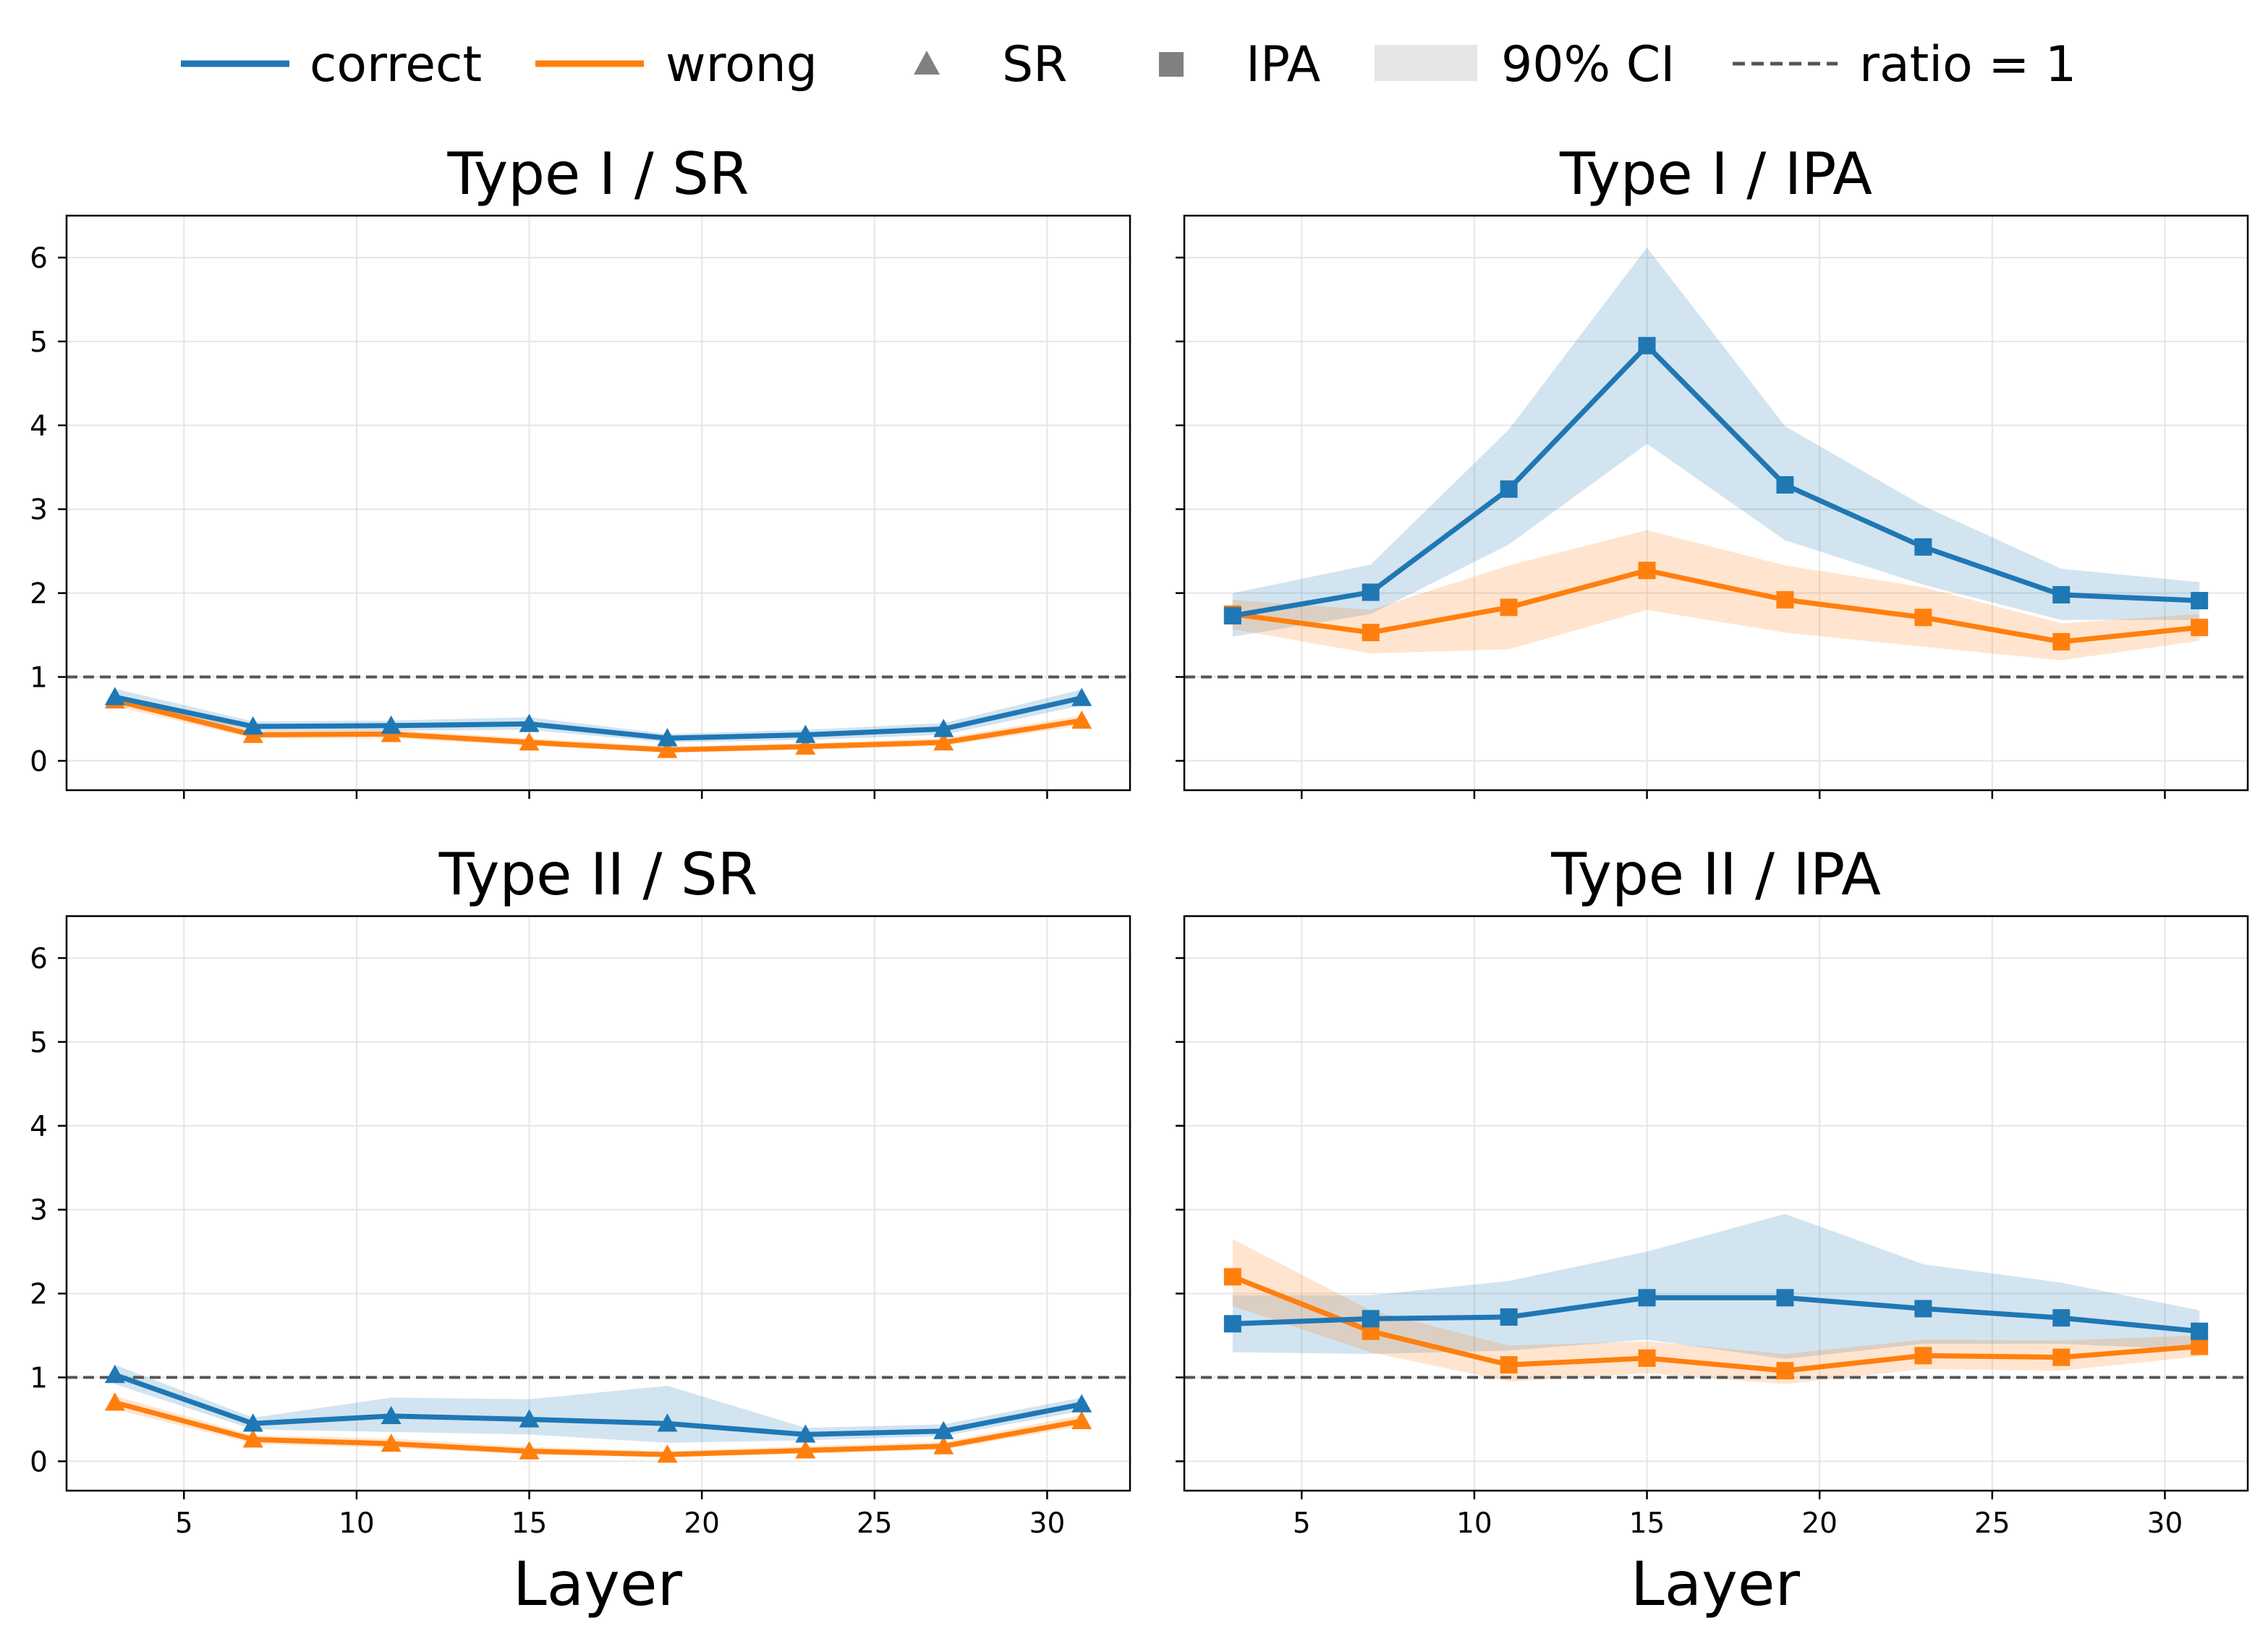  What do you see at coordinates (741, 64) in the screenshot?
I see `legend-wrong-label: wrong` at bounding box center [741, 64].